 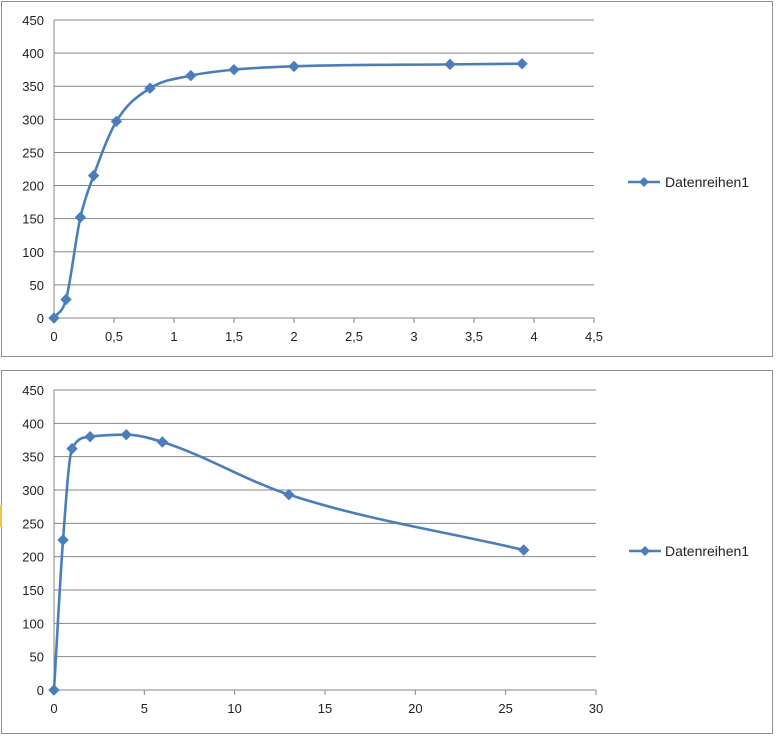 What do you see at coordinates (40, 690) in the screenshot?
I see `chart-2-y-tick-label: 0` at bounding box center [40, 690].